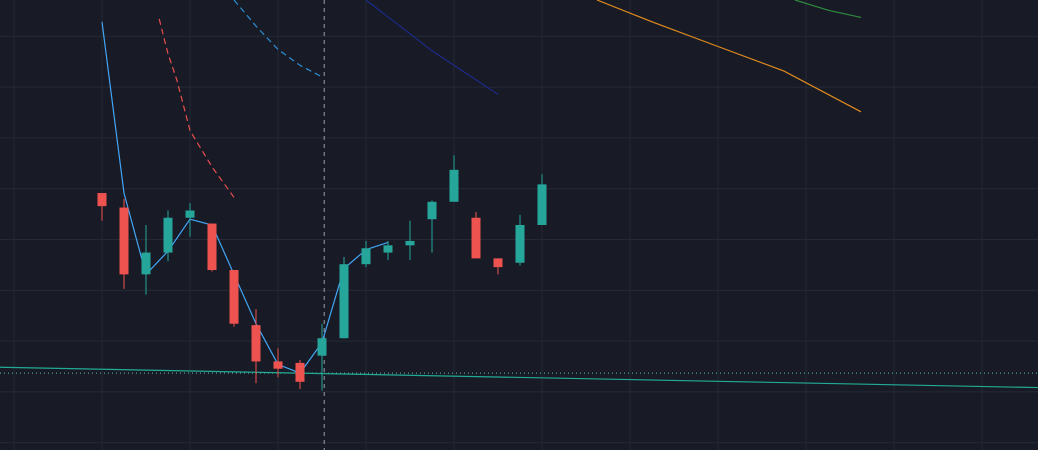 The image size is (1038, 450). I want to click on ma-green-line, so click(828, 9).